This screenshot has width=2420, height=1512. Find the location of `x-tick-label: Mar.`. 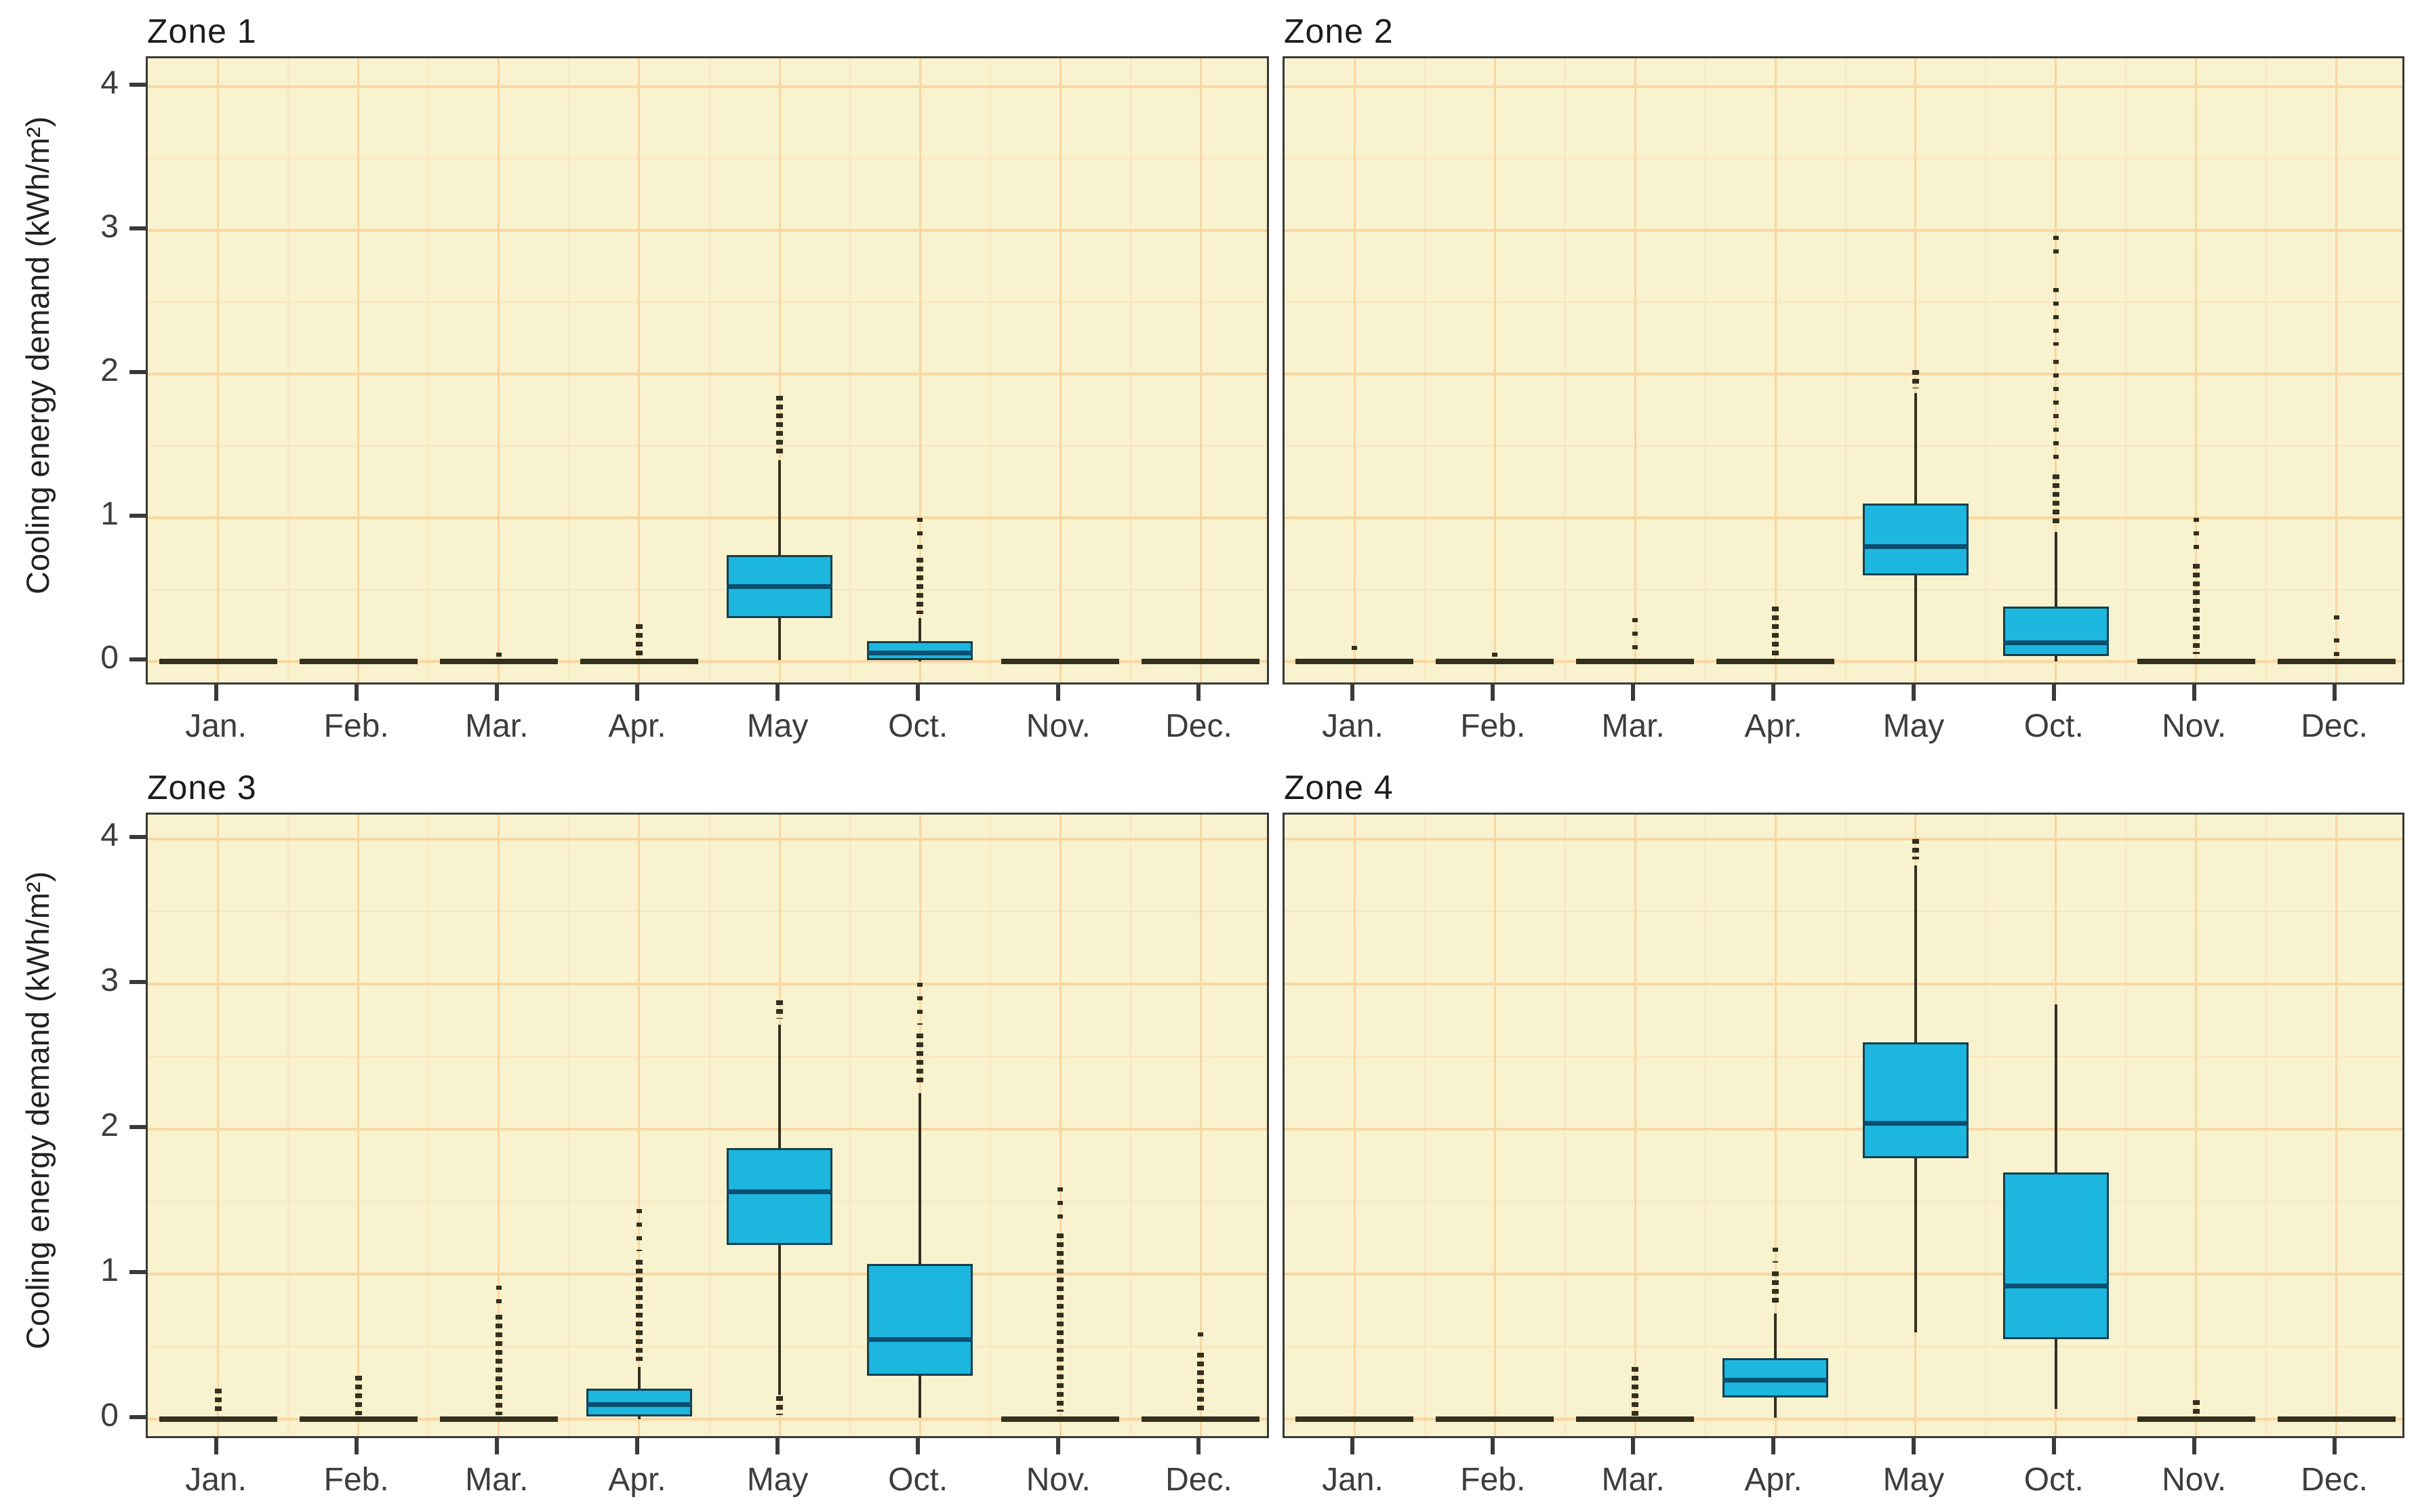

x-tick-label: Mar. is located at coordinates (497, 726).